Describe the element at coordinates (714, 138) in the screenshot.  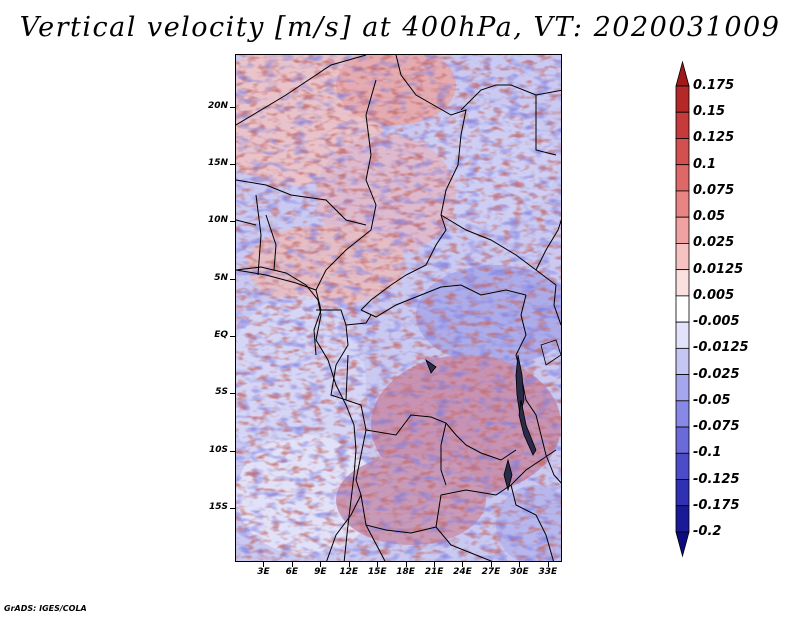
I see `colorbar-level-label: 0.125` at that location.